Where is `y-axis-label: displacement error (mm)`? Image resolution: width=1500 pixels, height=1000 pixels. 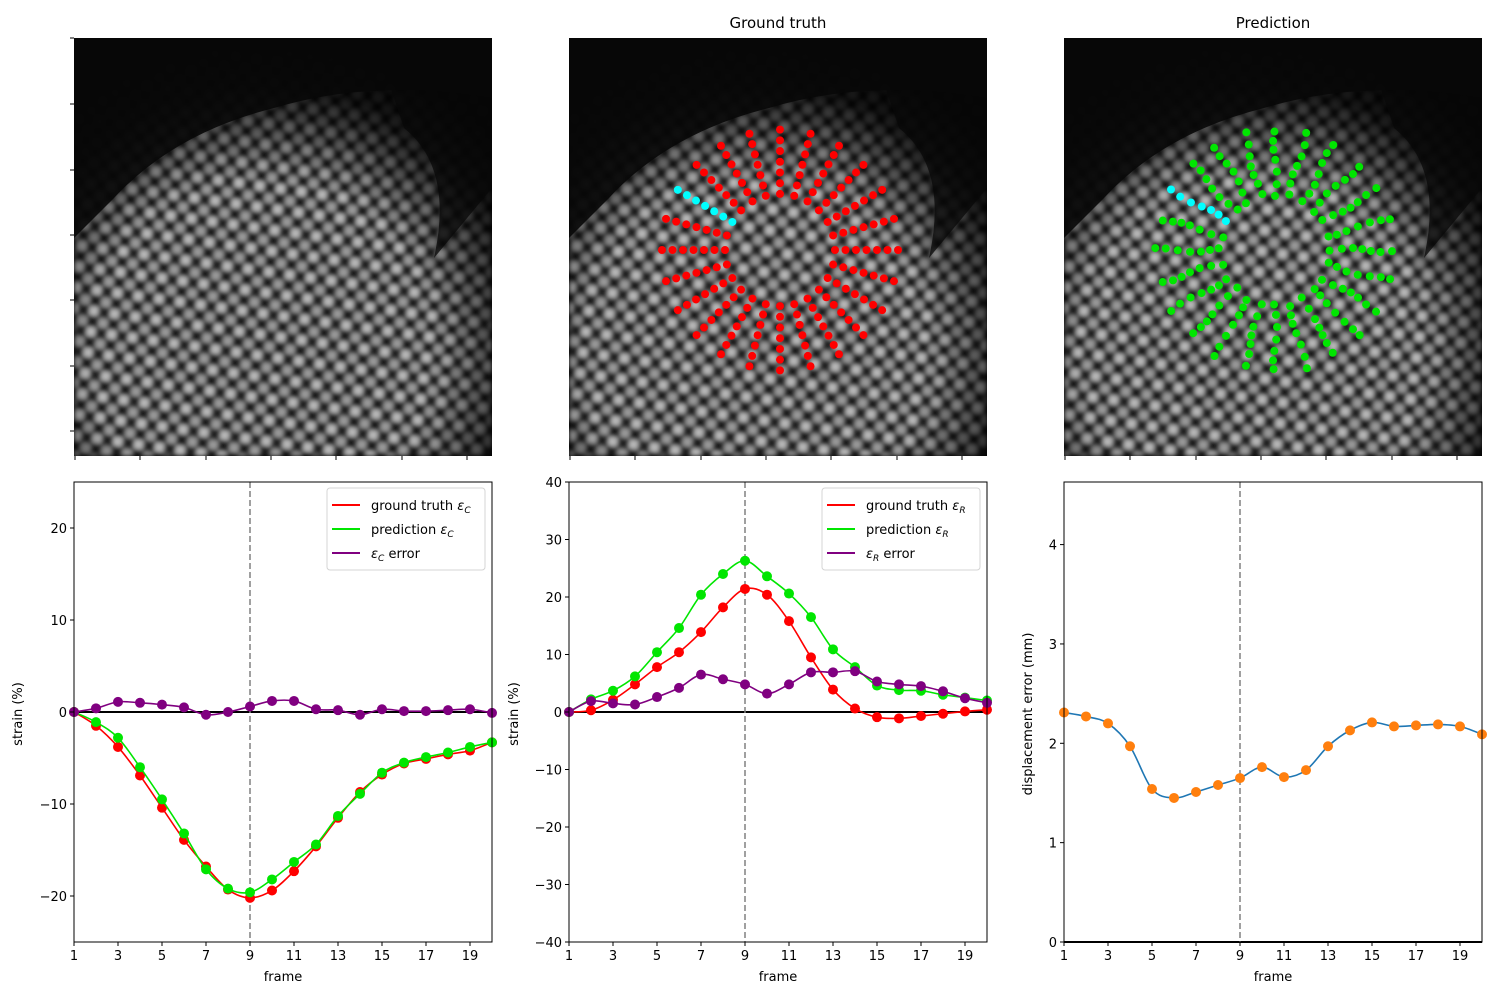
y-axis-label: displacement error (mm) is located at coordinates (1028, 714).